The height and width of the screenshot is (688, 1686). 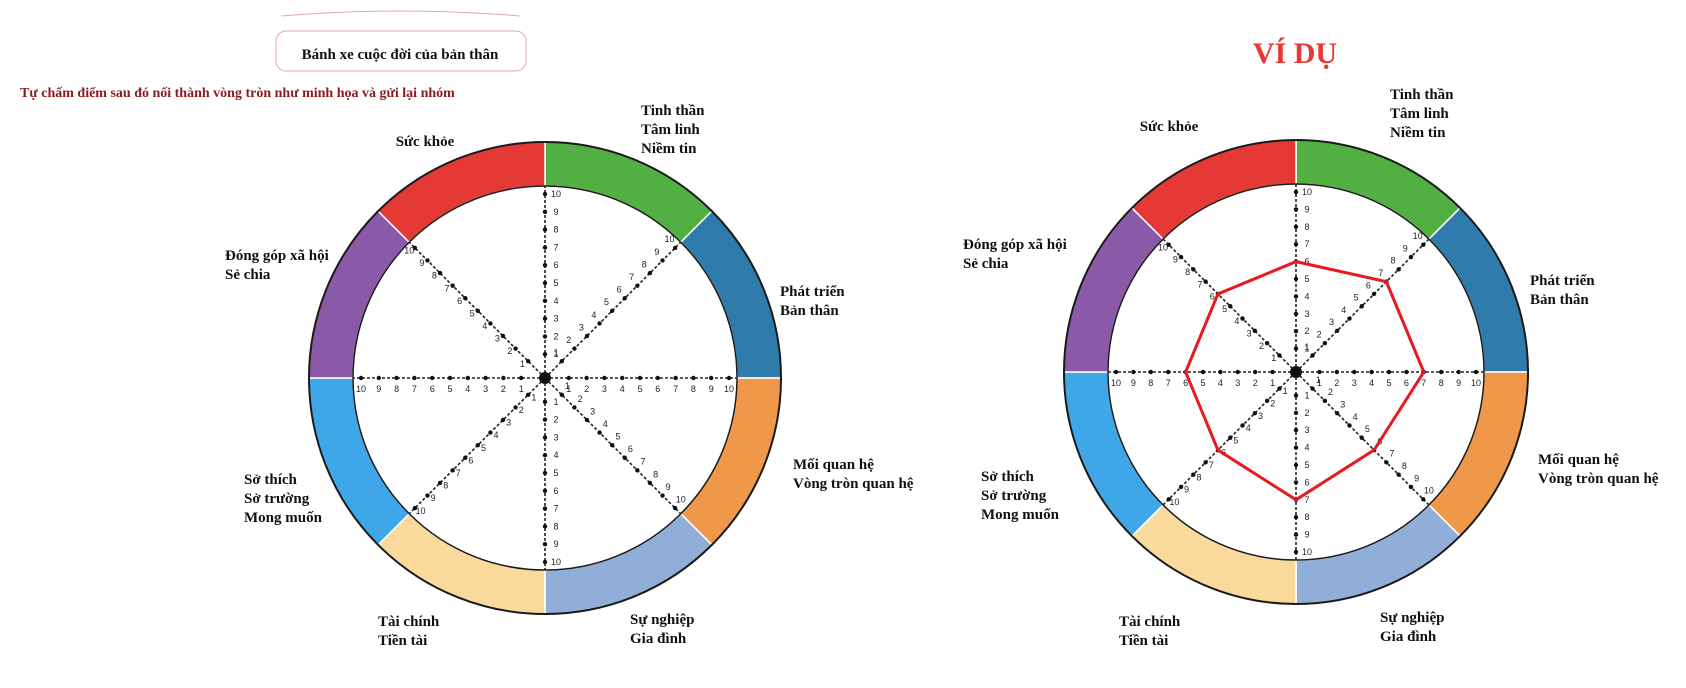 What do you see at coordinates (1169, 127) in the screenshot?
I see `label-suc-khoe: Sức khỏe` at bounding box center [1169, 127].